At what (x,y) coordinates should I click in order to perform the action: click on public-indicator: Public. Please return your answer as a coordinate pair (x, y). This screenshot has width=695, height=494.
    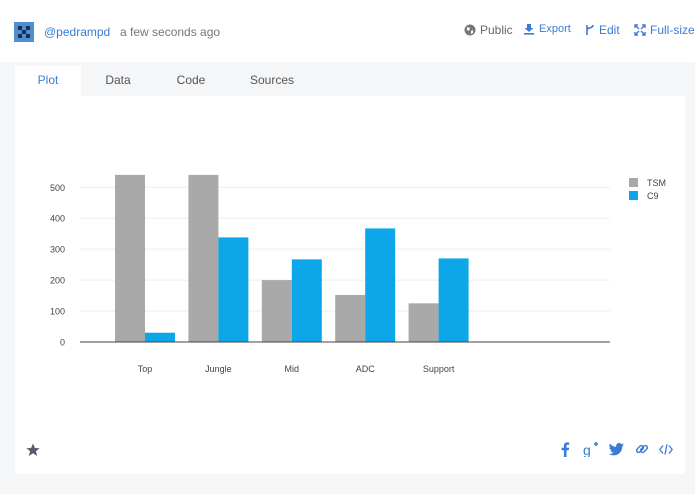
    Looking at the image, I should click on (488, 30).